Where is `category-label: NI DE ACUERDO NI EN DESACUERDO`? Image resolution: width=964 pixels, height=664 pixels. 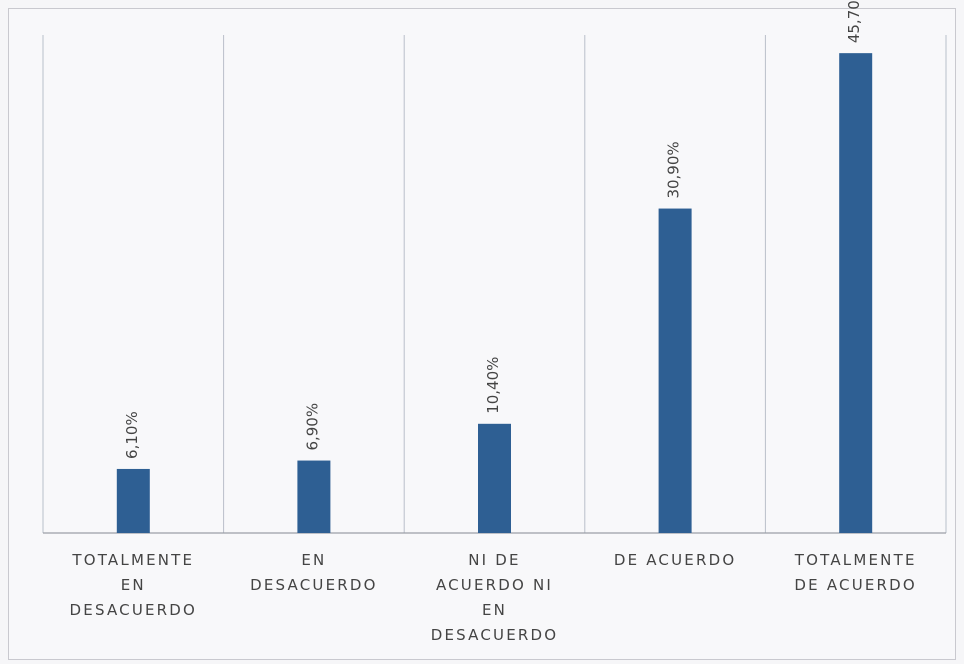 category-label: NI DE ACUERDO NI EN DESACUERDO is located at coordinates (495, 598).